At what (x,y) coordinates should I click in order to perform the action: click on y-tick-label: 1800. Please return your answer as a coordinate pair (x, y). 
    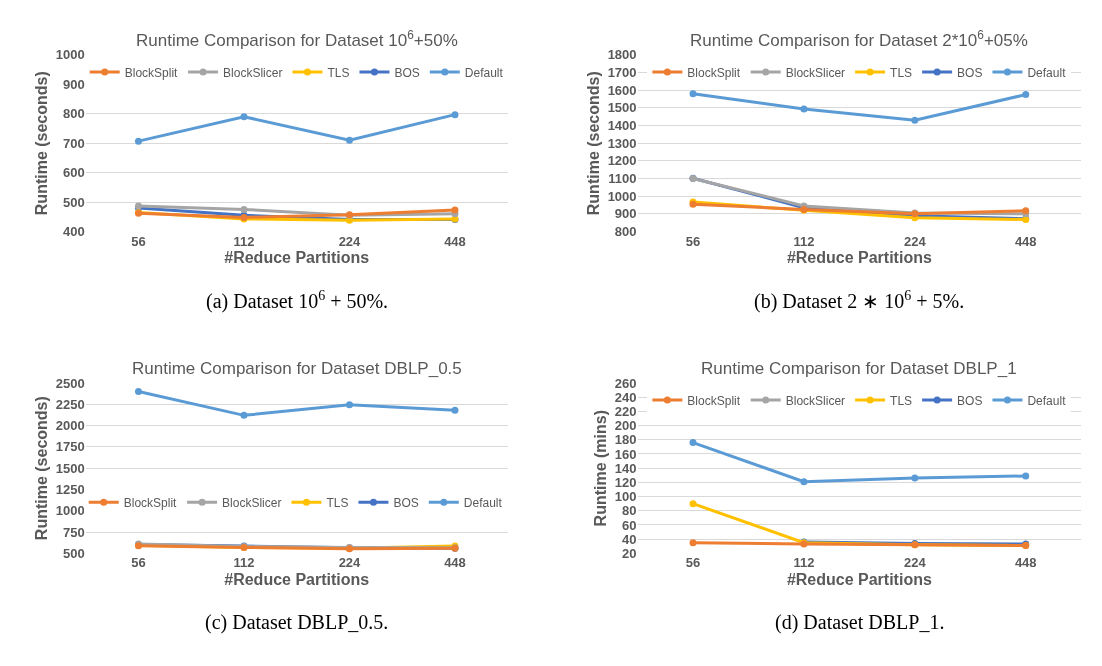
    Looking at the image, I should click on (622, 55).